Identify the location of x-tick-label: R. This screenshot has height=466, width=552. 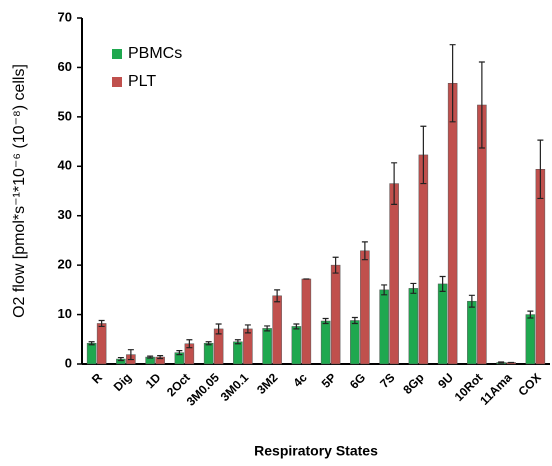
(97, 378).